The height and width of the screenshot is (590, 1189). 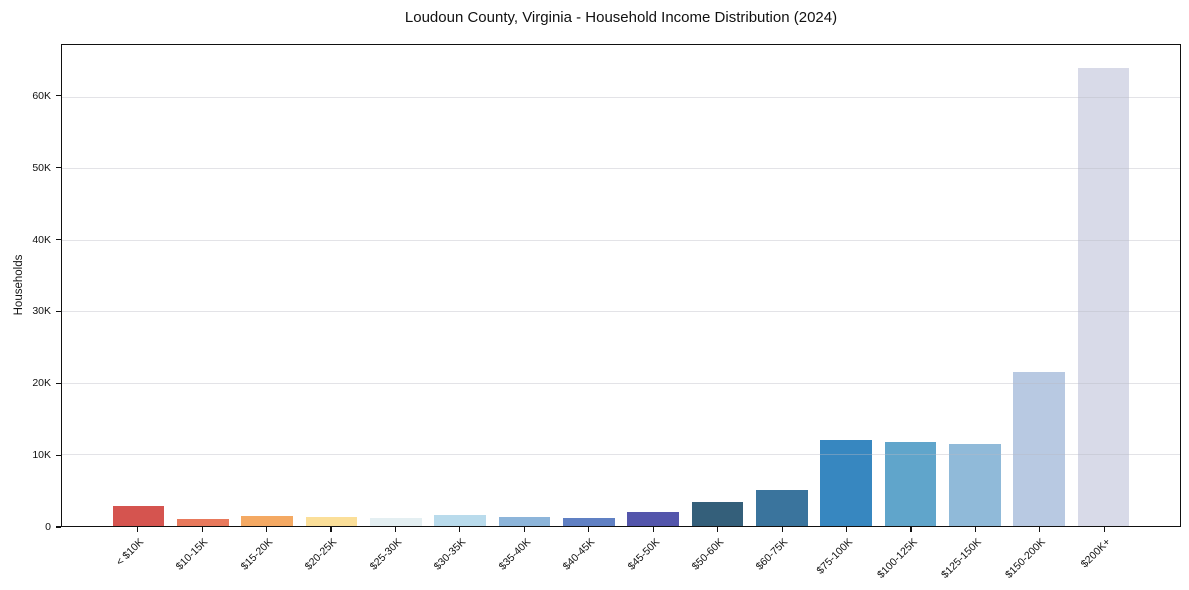 What do you see at coordinates (621, 455) in the screenshot?
I see `gridline-10K` at bounding box center [621, 455].